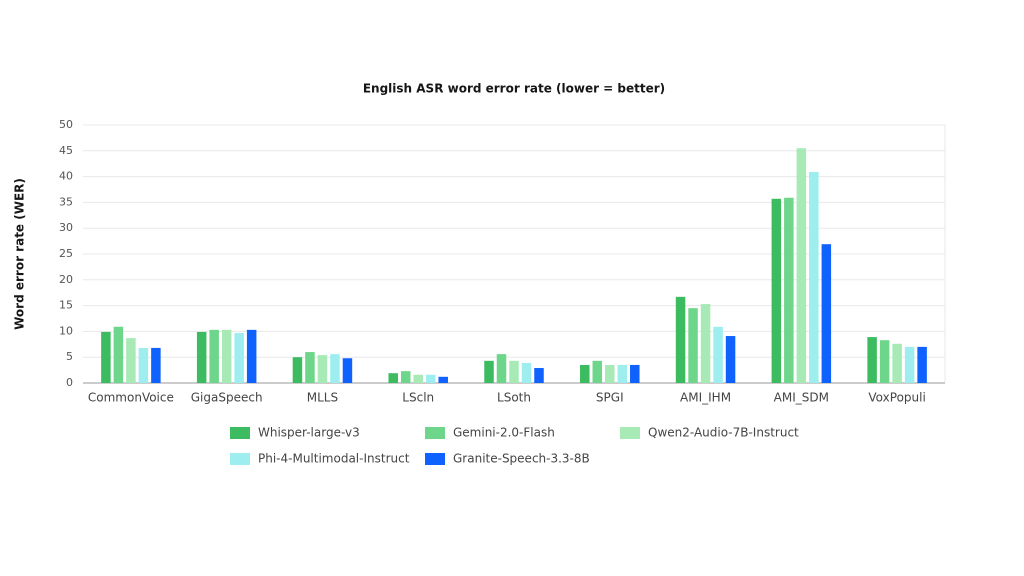 The image size is (1024, 576). Describe the element at coordinates (66, 227) in the screenshot. I see `y-tick-label: 30` at that location.